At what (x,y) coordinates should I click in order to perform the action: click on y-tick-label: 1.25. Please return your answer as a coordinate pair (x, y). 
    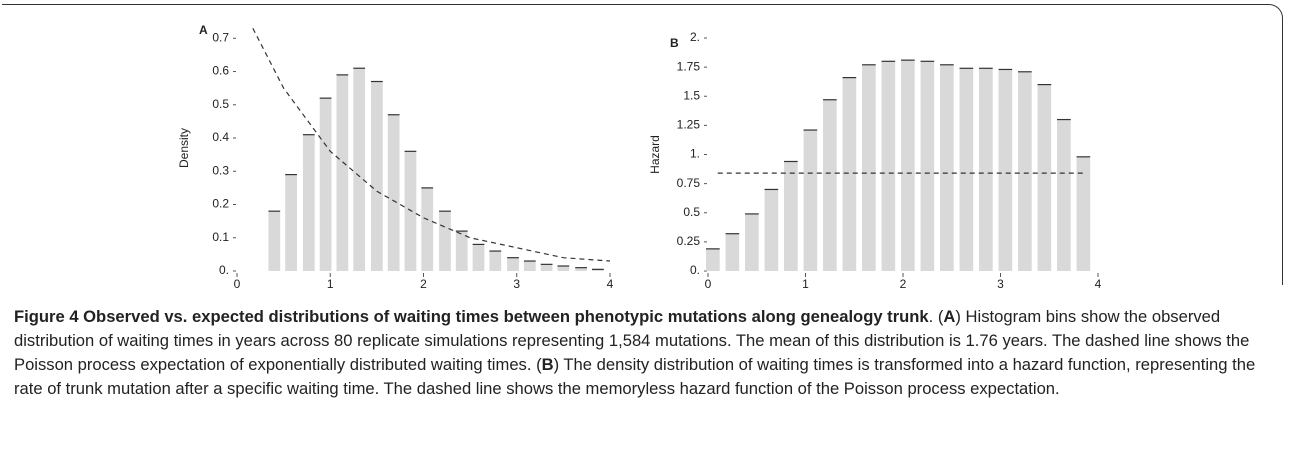
    Looking at the image, I should click on (689, 125).